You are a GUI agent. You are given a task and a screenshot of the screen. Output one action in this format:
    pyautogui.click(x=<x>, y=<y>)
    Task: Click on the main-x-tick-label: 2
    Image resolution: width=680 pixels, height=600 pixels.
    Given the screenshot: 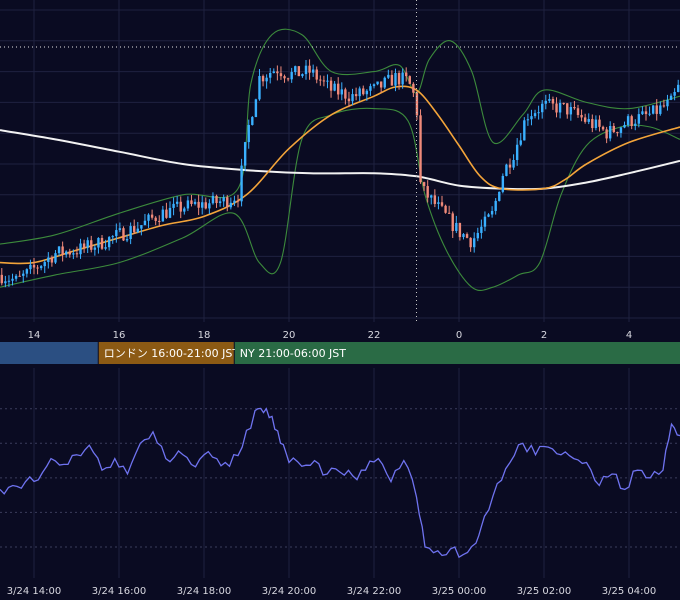 What is the action you would take?
    pyautogui.click(x=544, y=335)
    